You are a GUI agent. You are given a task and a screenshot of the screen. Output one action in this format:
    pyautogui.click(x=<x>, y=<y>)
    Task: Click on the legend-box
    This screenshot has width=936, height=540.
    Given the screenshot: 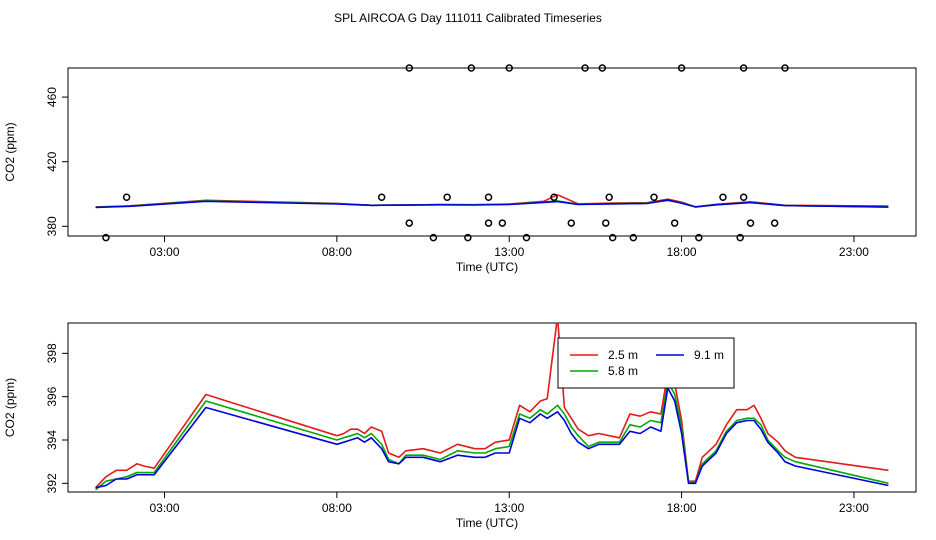 What is the action you would take?
    pyautogui.click(x=646, y=363)
    